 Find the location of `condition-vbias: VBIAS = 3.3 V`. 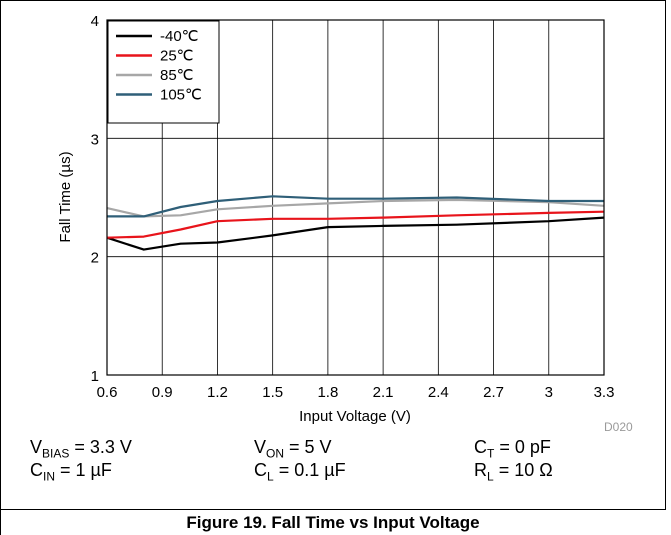

condition-vbias: VBIAS = 3.3 V is located at coordinates (81, 449).